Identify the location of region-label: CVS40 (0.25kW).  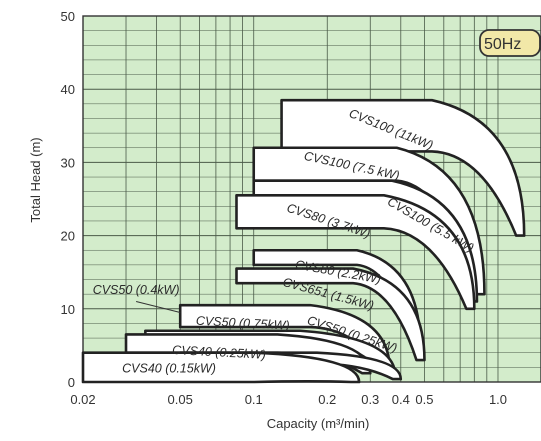
(219, 352).